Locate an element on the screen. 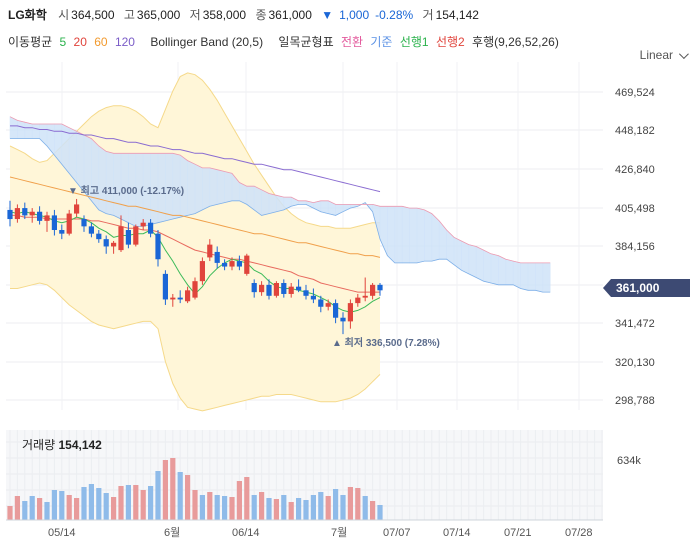 The image size is (698, 559). ichimoku-conversion-label: 전환 is located at coordinates (352, 42).